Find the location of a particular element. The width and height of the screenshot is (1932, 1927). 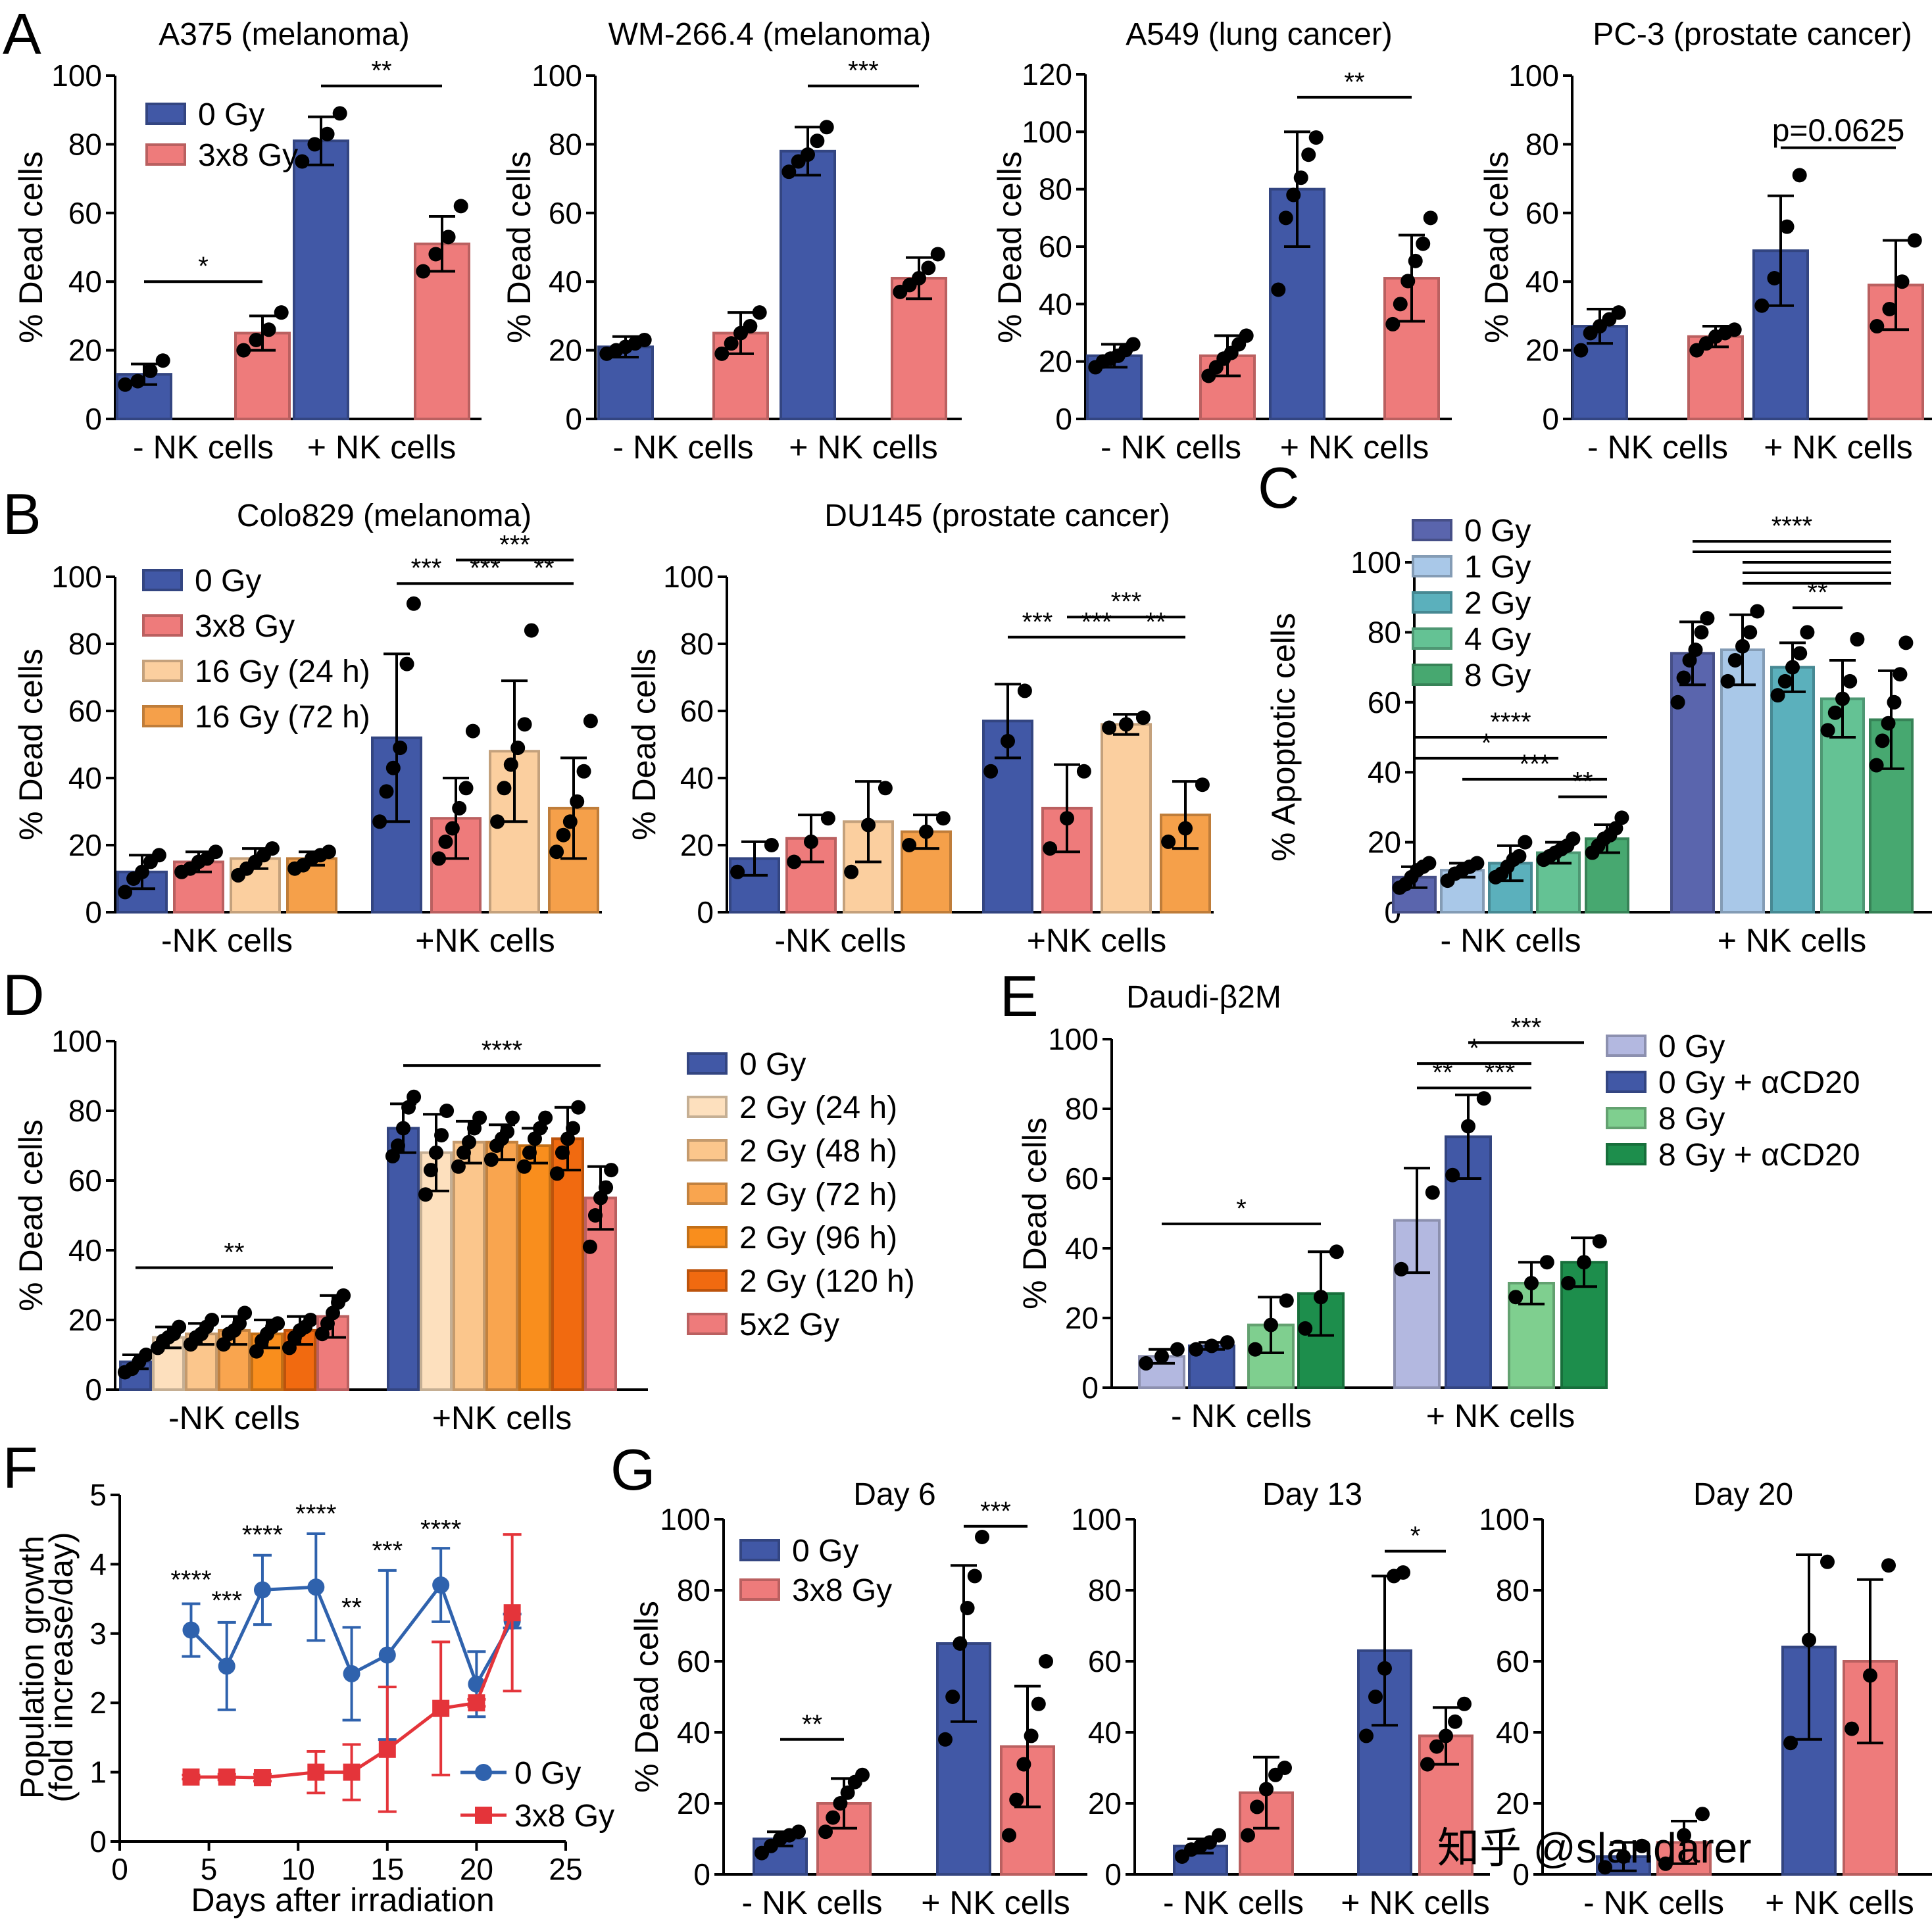

chart-title: Day 20 is located at coordinates (1743, 1494).